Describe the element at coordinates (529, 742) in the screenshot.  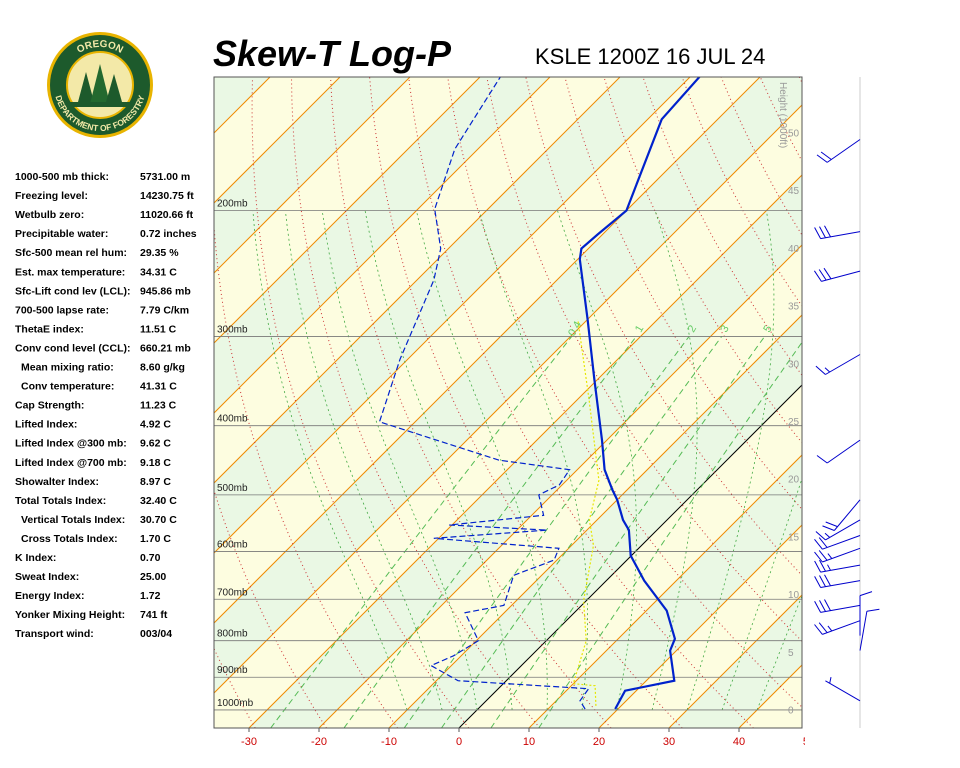
I see `x-tick-label: 10` at that location.